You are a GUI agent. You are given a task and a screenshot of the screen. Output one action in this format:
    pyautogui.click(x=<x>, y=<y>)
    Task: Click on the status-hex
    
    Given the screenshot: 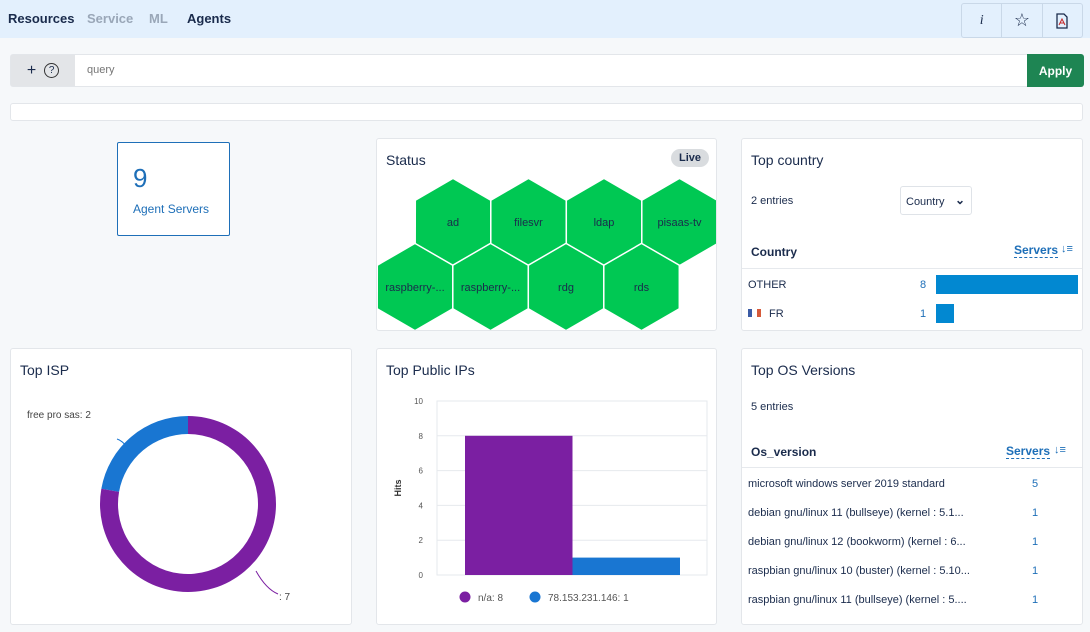 What is the action you would take?
    pyautogui.click(x=642, y=286)
    